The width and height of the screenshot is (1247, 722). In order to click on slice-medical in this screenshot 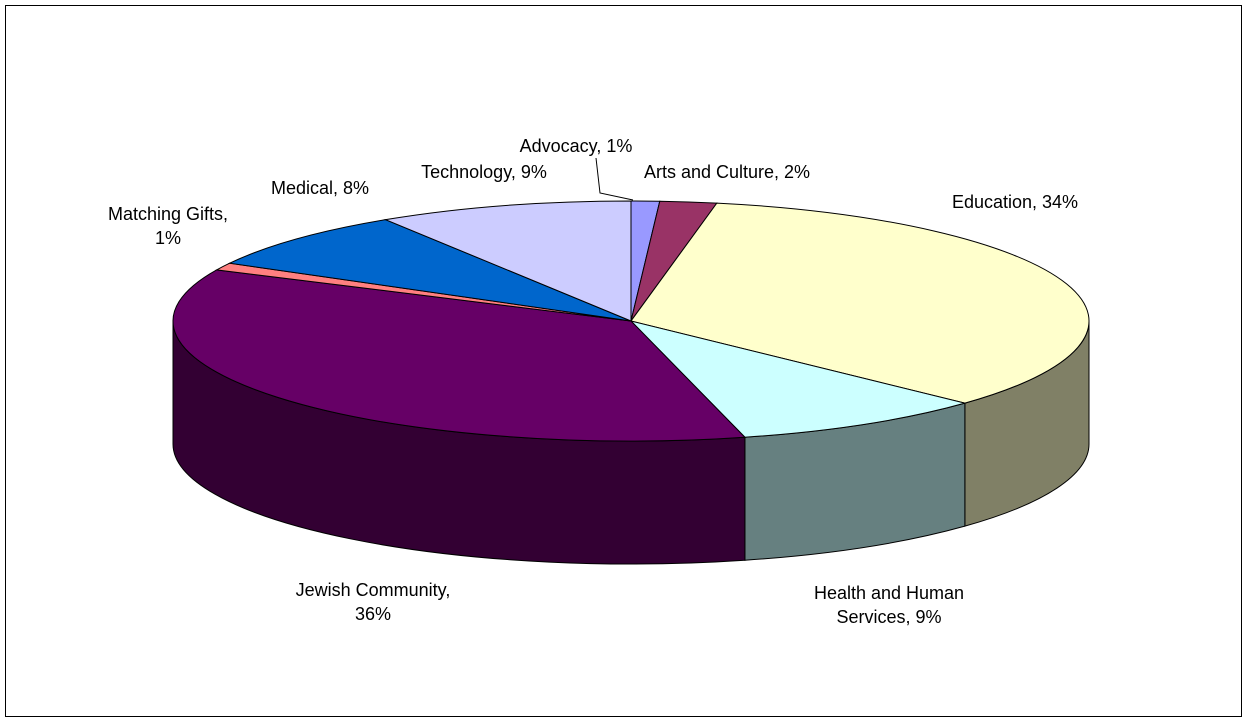, I will do `click(429, 270)`.